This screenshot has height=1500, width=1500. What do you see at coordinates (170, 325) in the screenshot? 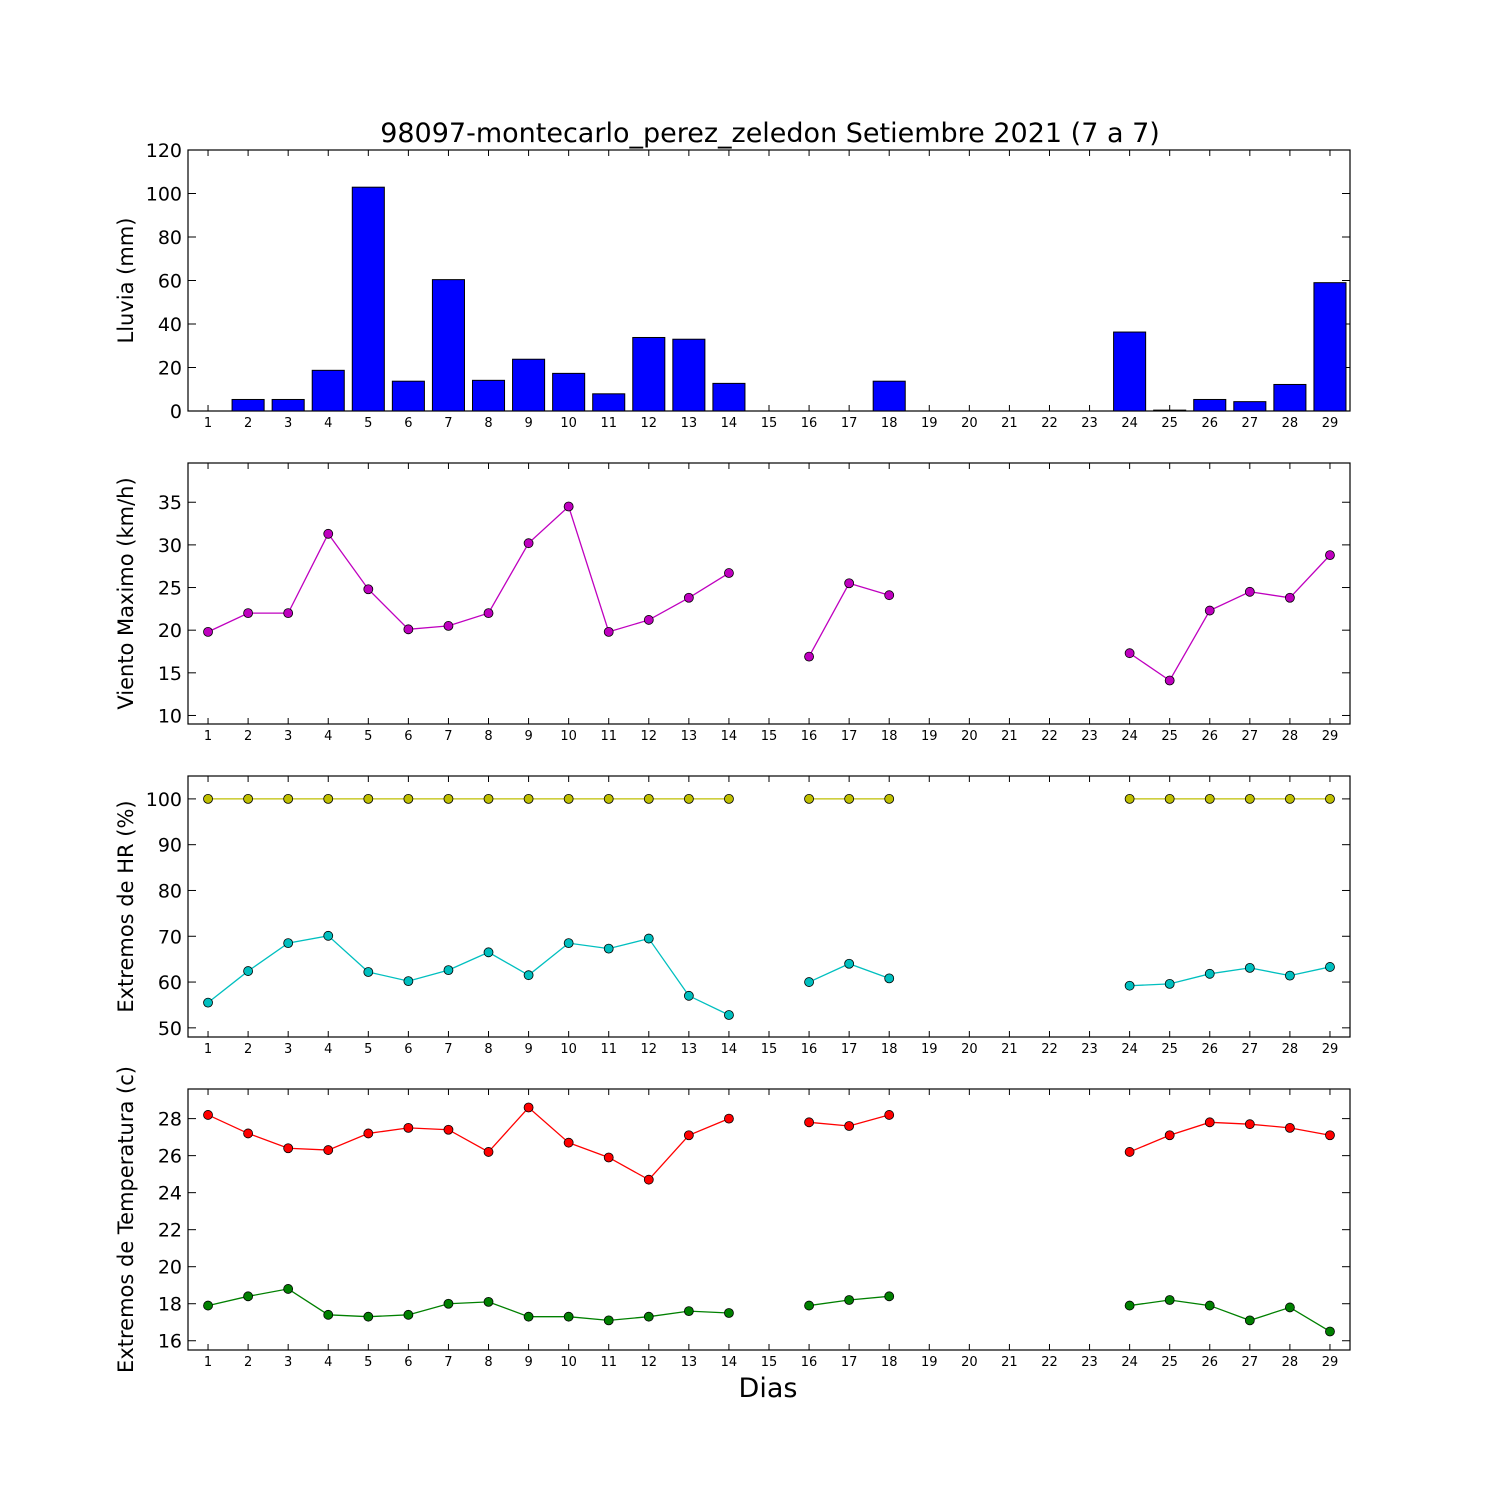
I see `y-tick-label: 40` at bounding box center [170, 325].